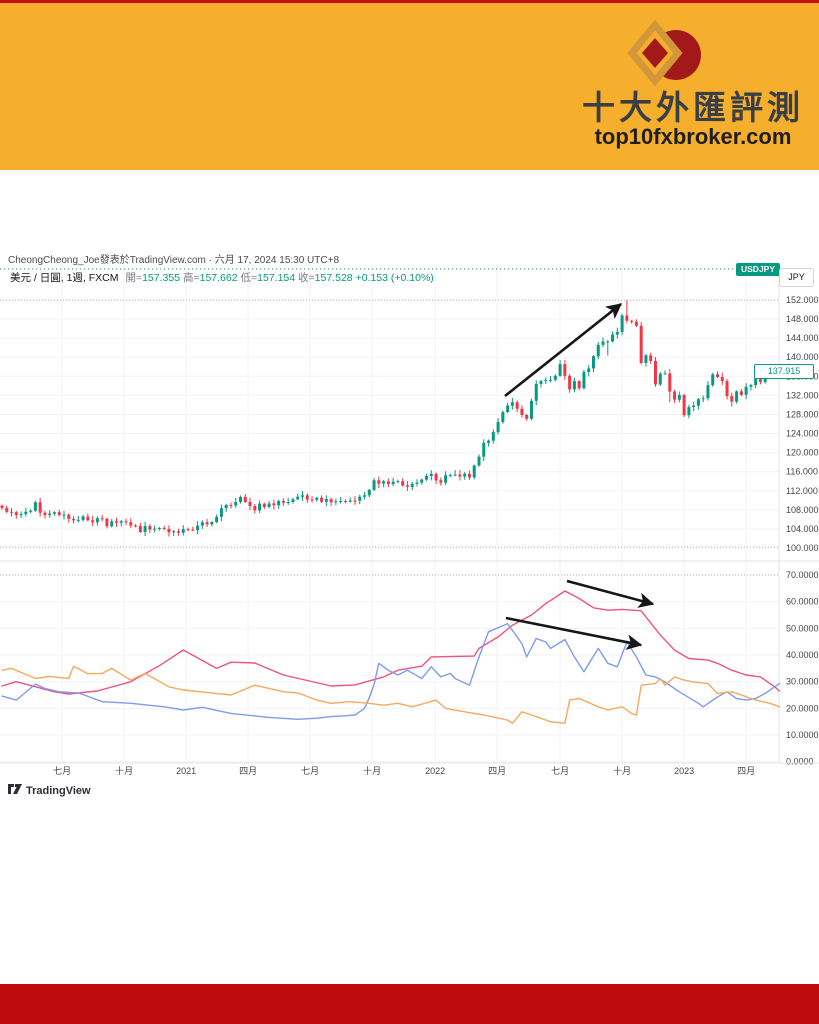 The height and width of the screenshot is (1024, 819). I want to click on indicator-axis-label: 0.0000, so click(800, 762).